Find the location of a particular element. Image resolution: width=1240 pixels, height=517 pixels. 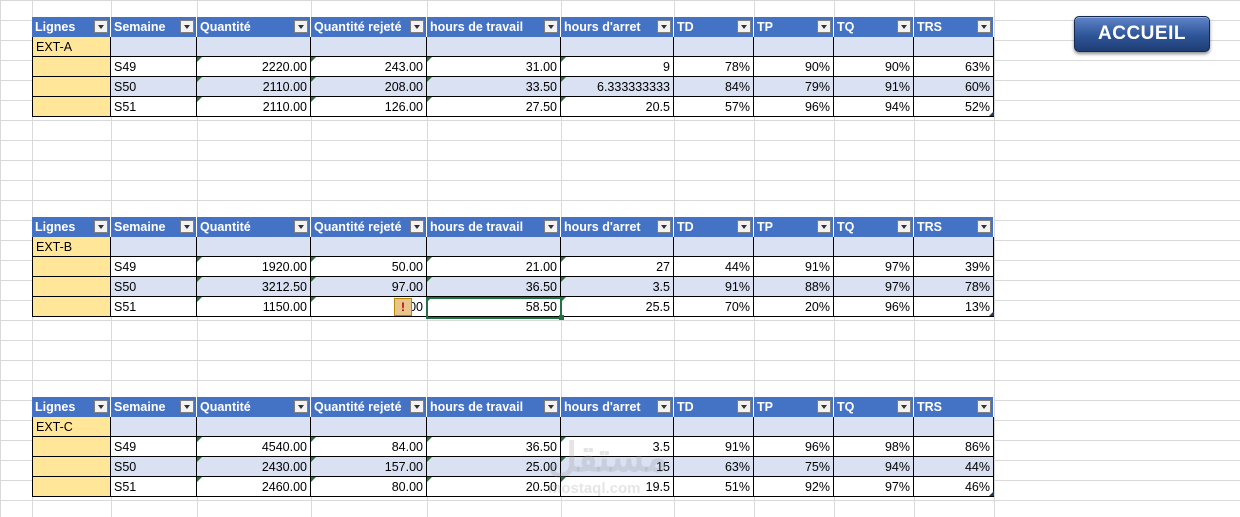

table-cell-quantite-rejete: 126.00 is located at coordinates (369, 107).